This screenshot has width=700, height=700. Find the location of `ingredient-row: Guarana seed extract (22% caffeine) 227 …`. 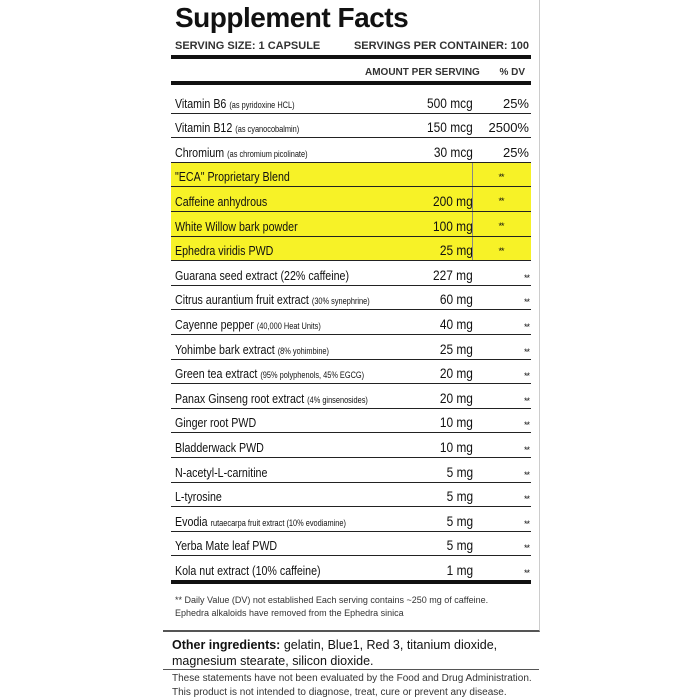

ingredient-row: Guarana seed extract (22% caffeine) 227 … is located at coordinates (351, 273).